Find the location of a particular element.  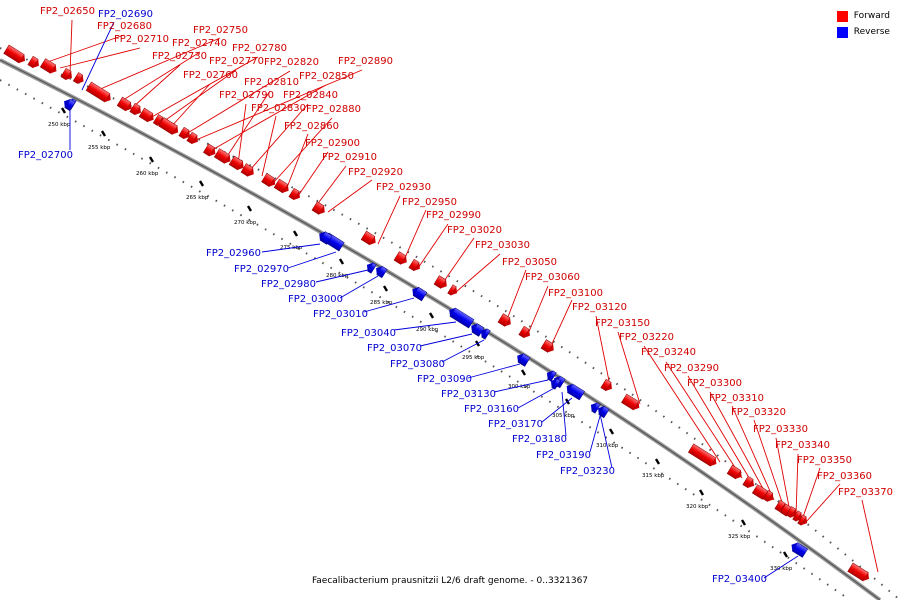

tick-label: 315 kbp is located at coordinates (653, 476).